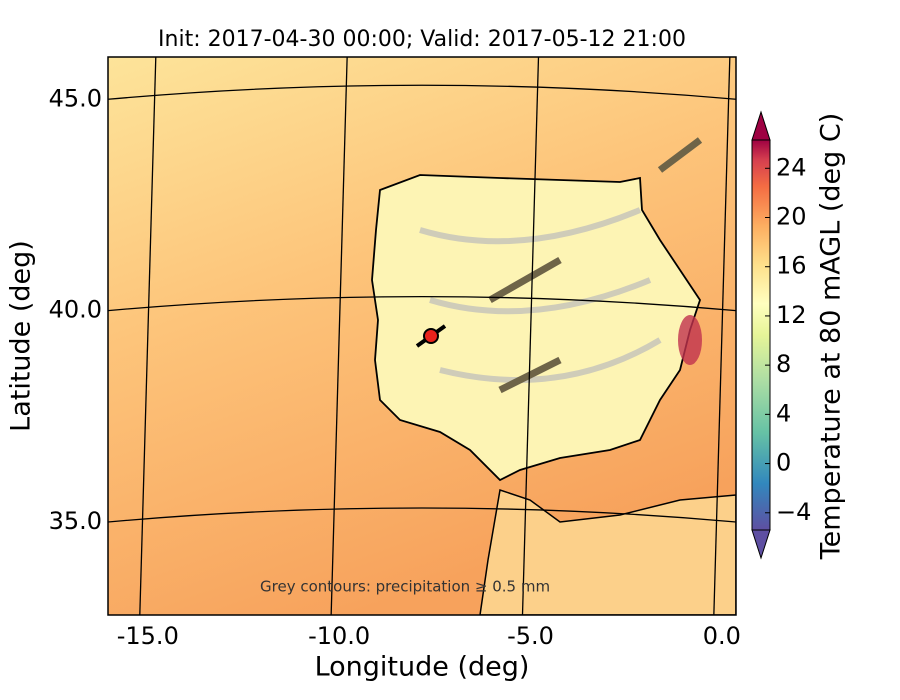  What do you see at coordinates (761, 544) in the screenshot?
I see `colorbar-min` at bounding box center [761, 544].